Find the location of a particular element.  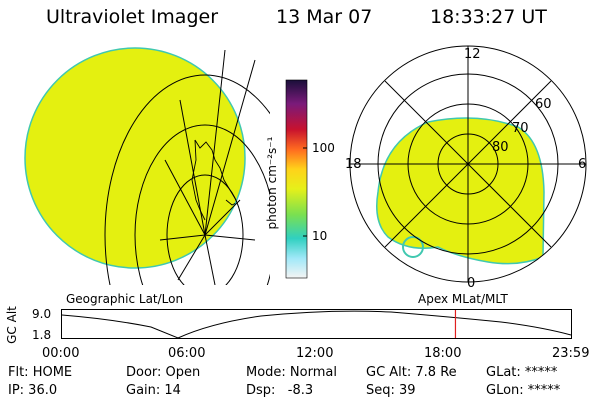

colorbar-tick-100: 100 is located at coordinates (323, 148).